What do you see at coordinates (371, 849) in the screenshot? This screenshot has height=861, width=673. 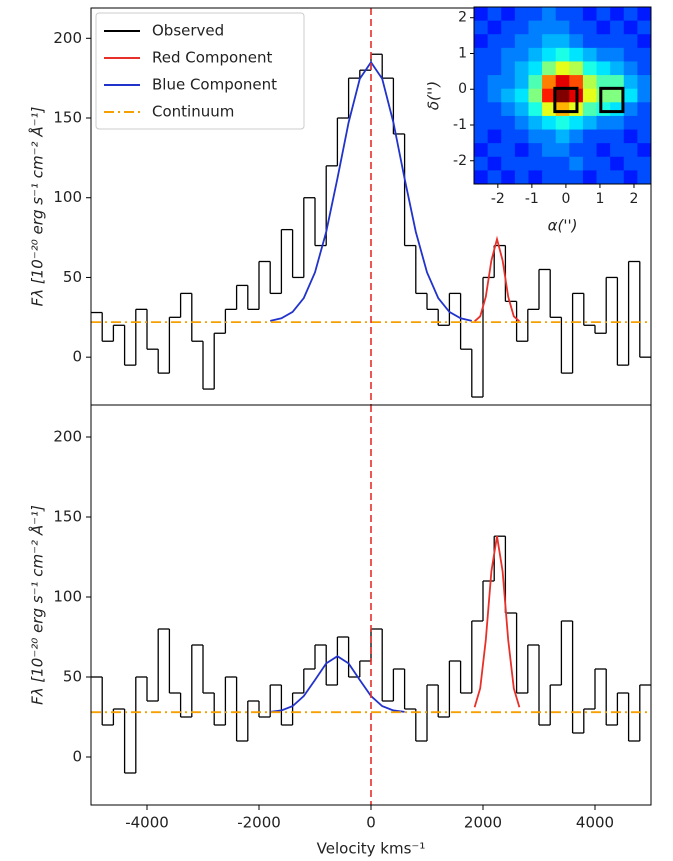 I see `x-axis-label: Velocity kms⁻¹` at bounding box center [371, 849].